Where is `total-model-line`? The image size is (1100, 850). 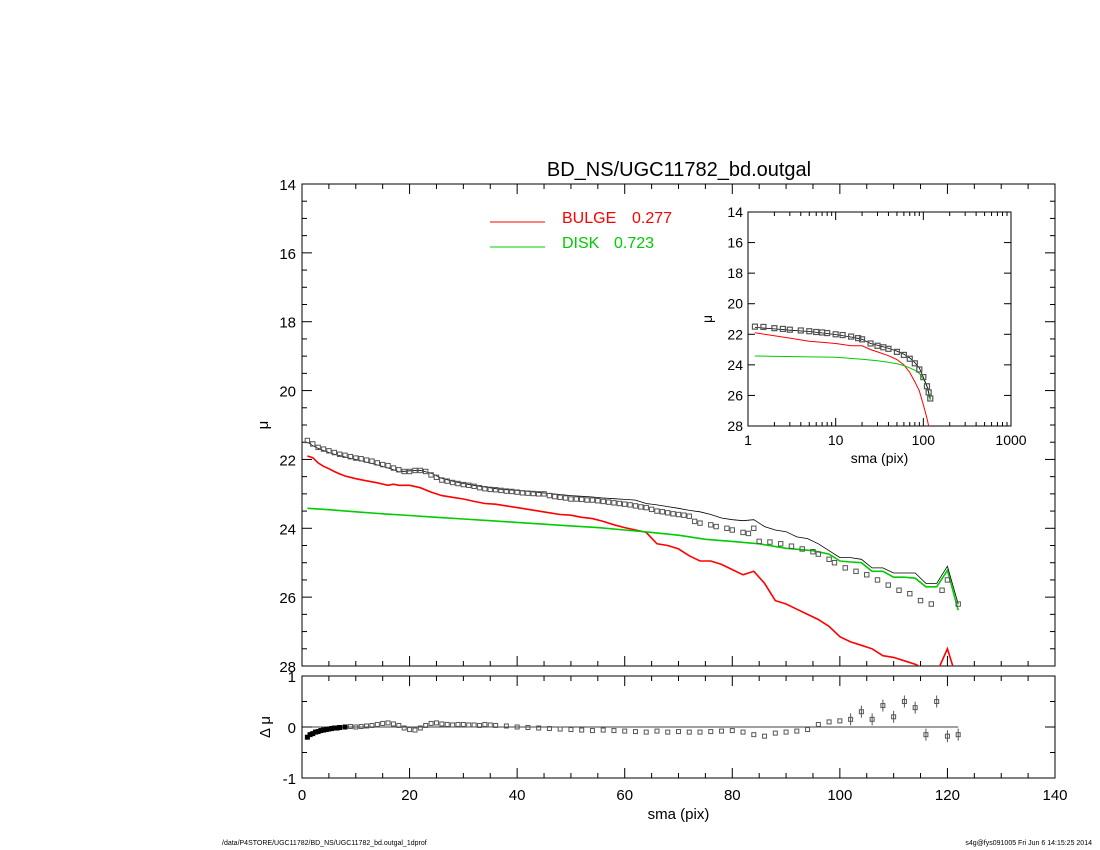 total-model-line is located at coordinates (633, 523).